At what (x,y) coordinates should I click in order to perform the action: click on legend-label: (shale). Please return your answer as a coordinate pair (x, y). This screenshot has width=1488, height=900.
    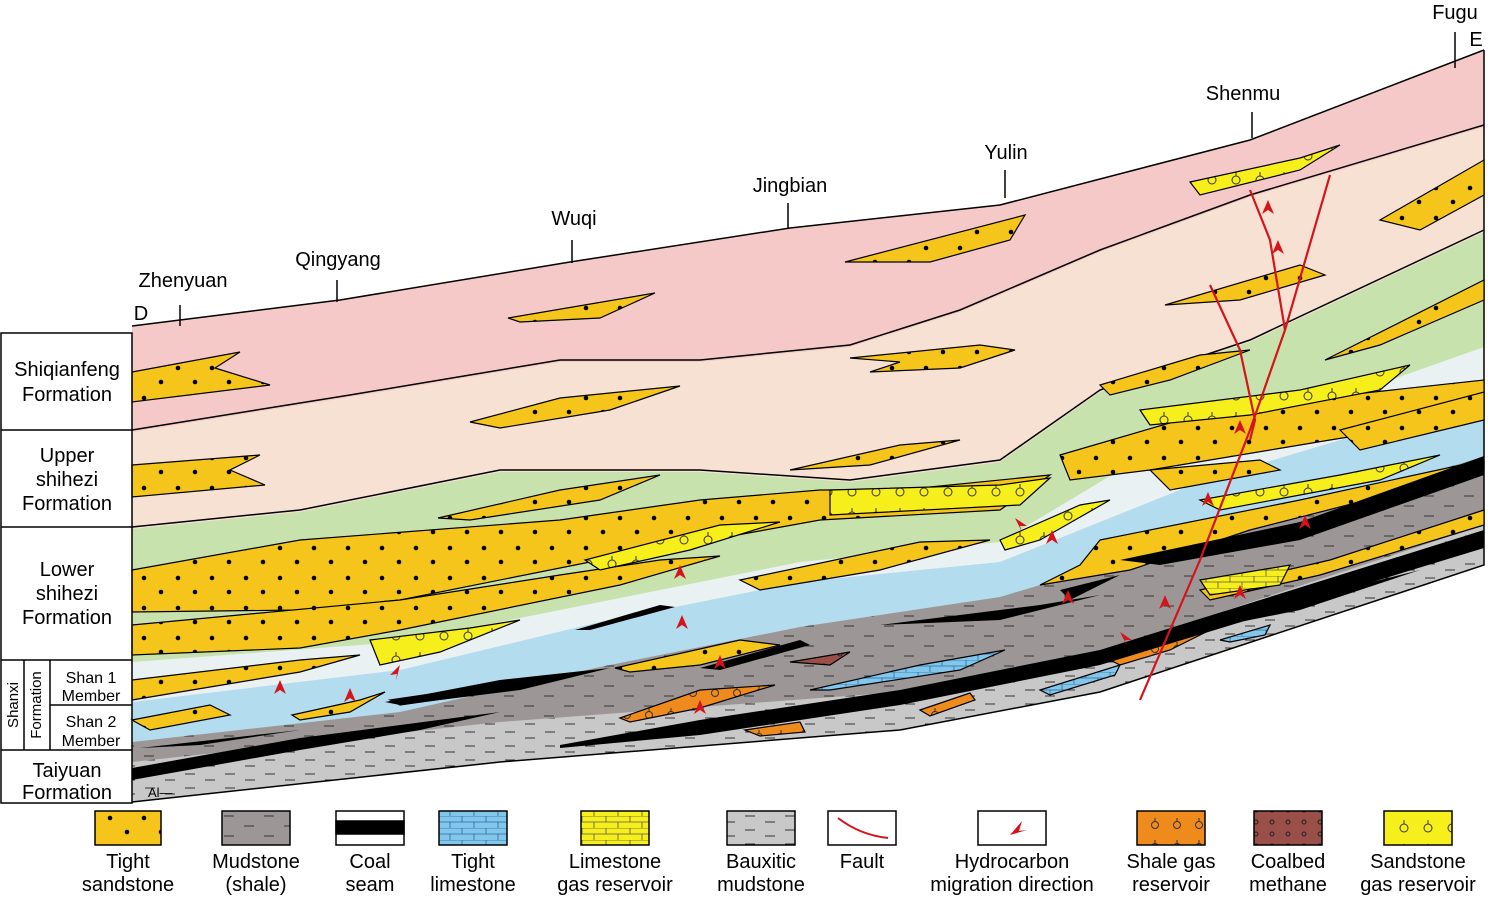
    Looking at the image, I should click on (255, 885).